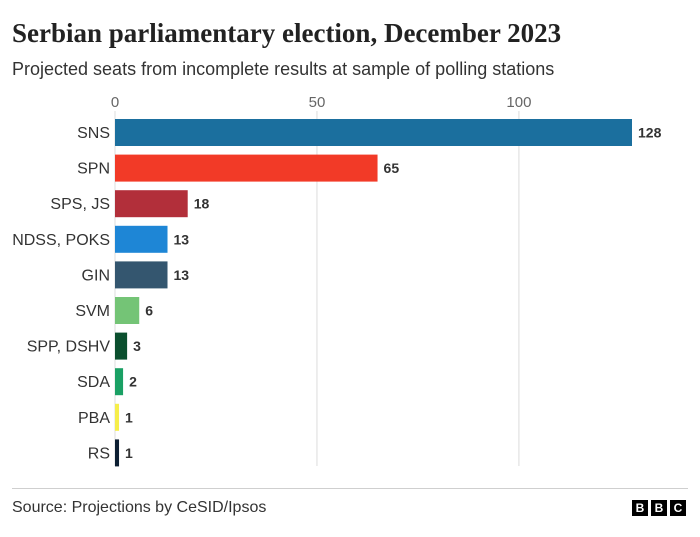 This screenshot has height=537, width=700. I want to click on category-label: SPN, so click(93, 169).